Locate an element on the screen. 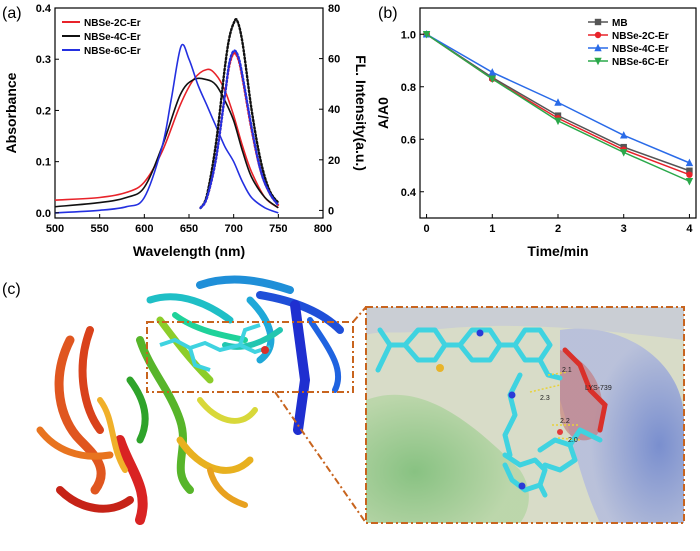  zoom-connector-bottom is located at coordinates (320, 457).